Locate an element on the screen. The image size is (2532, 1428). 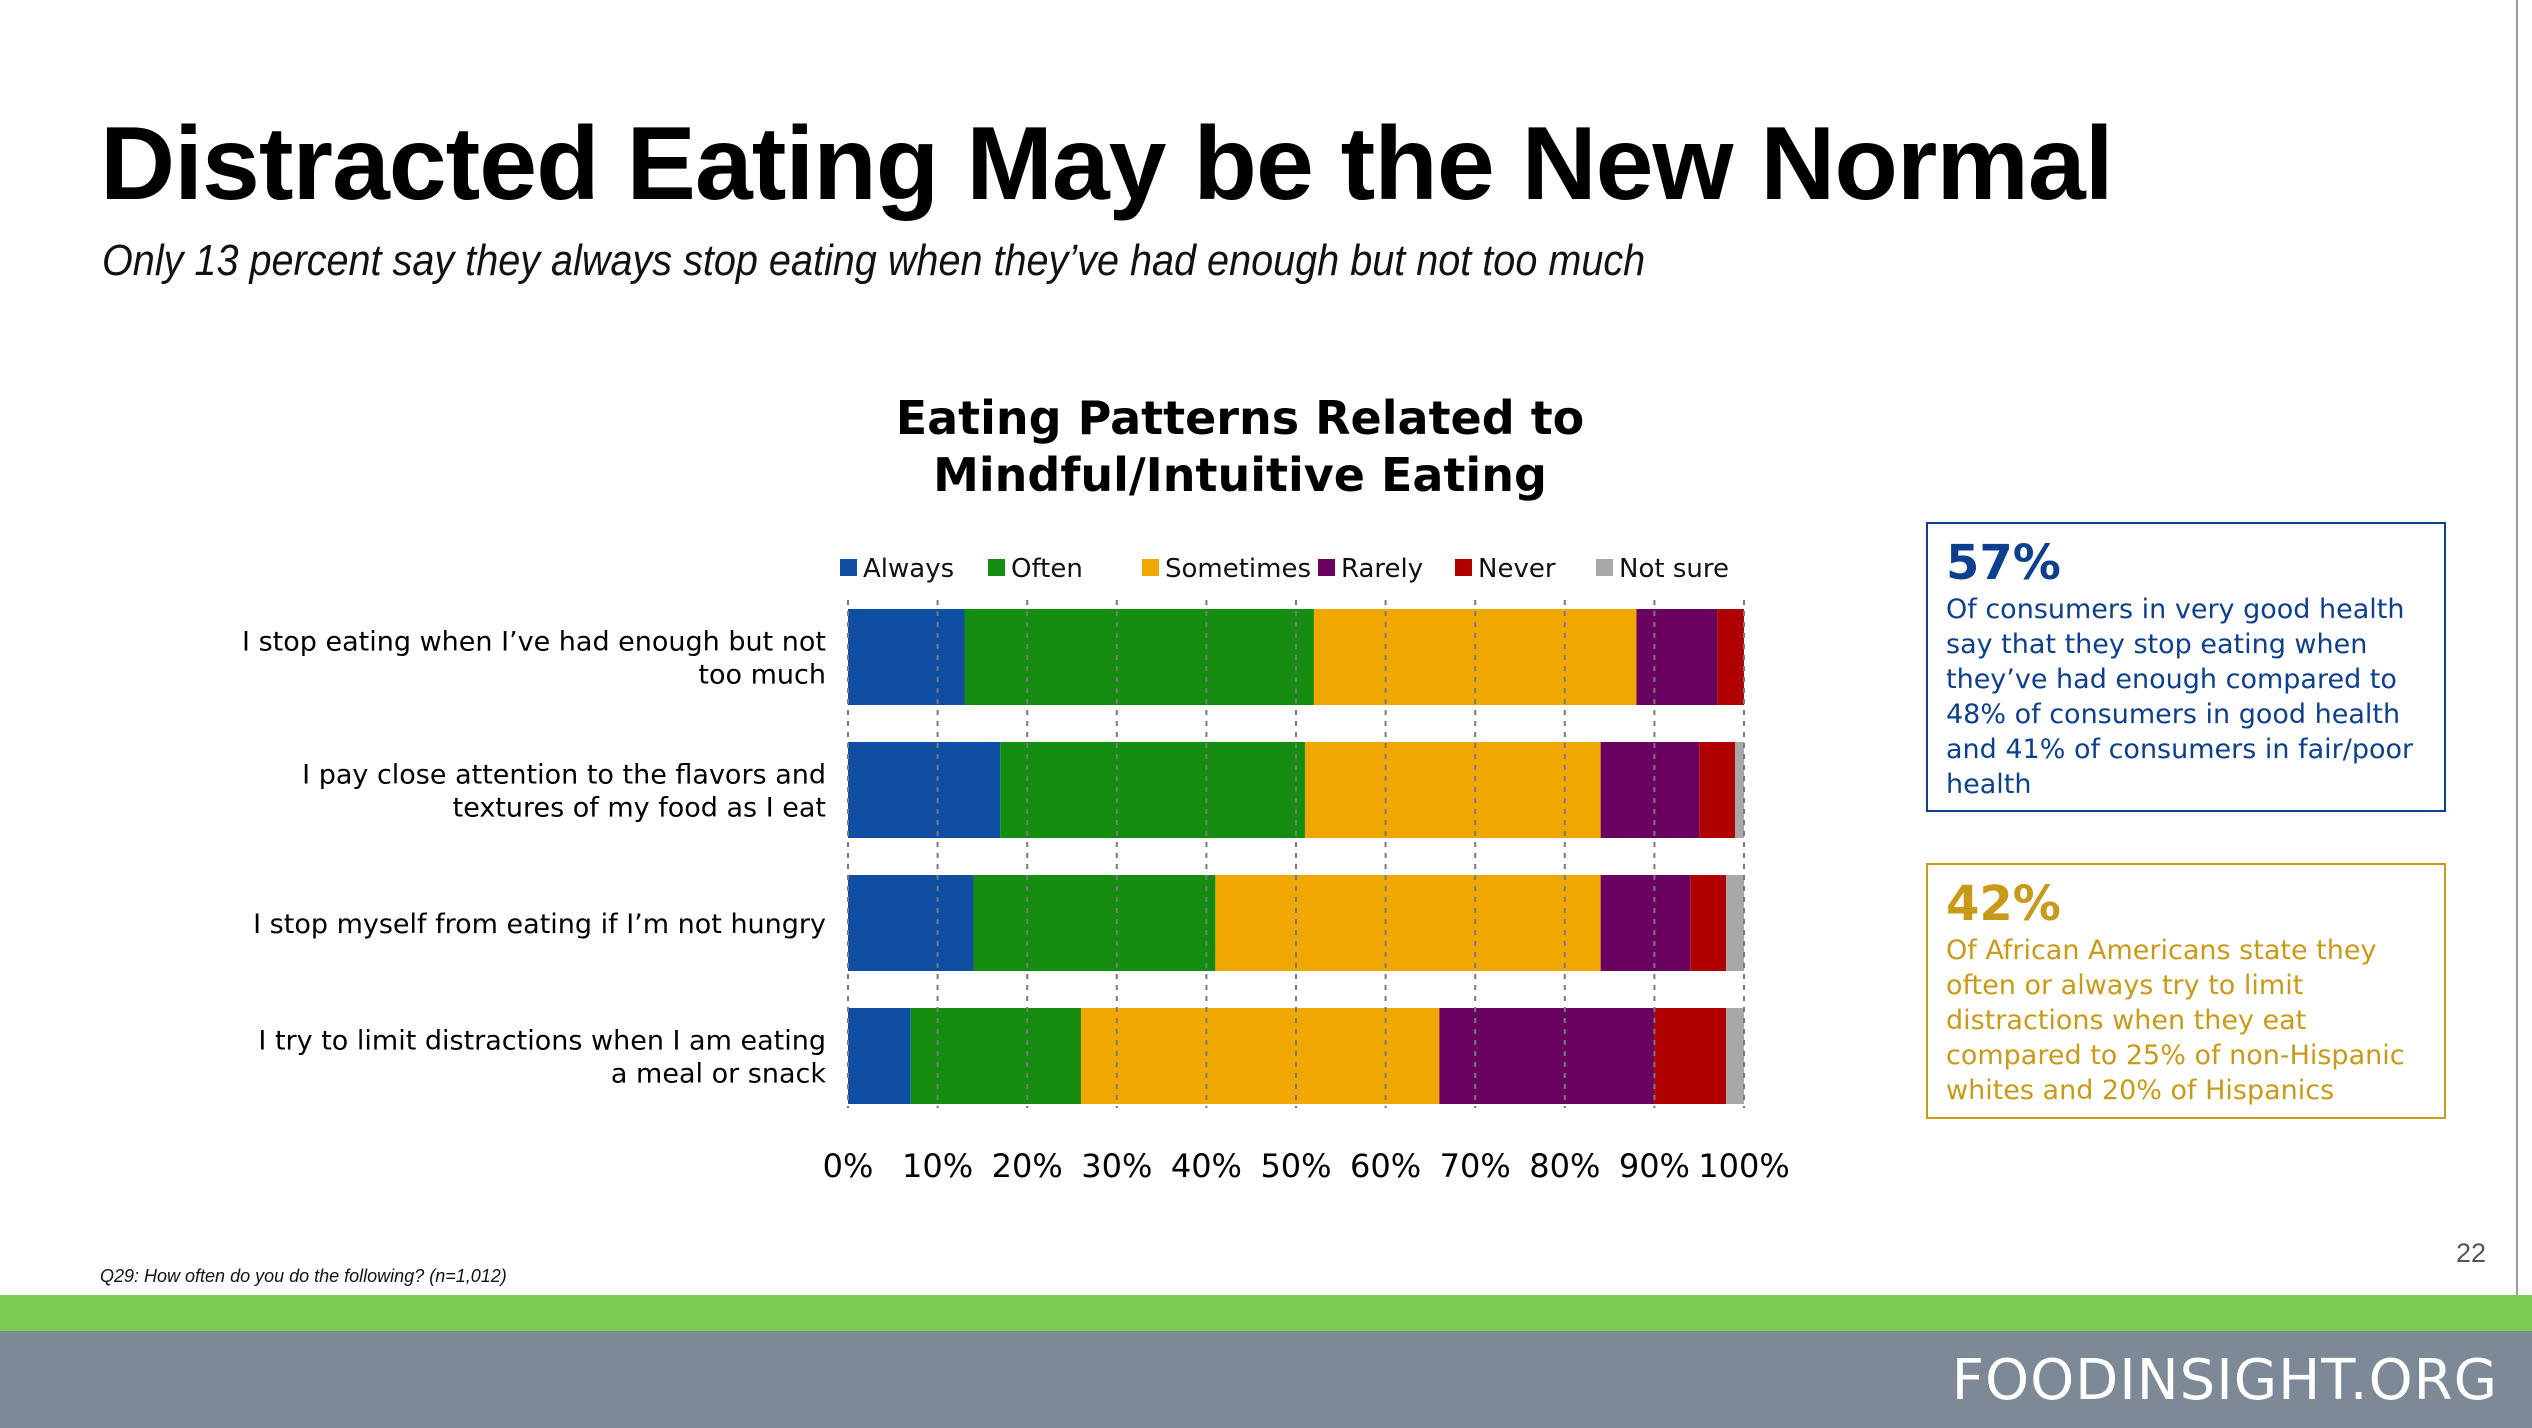
x-tick-label-2: 20% is located at coordinates (1027, 1166).